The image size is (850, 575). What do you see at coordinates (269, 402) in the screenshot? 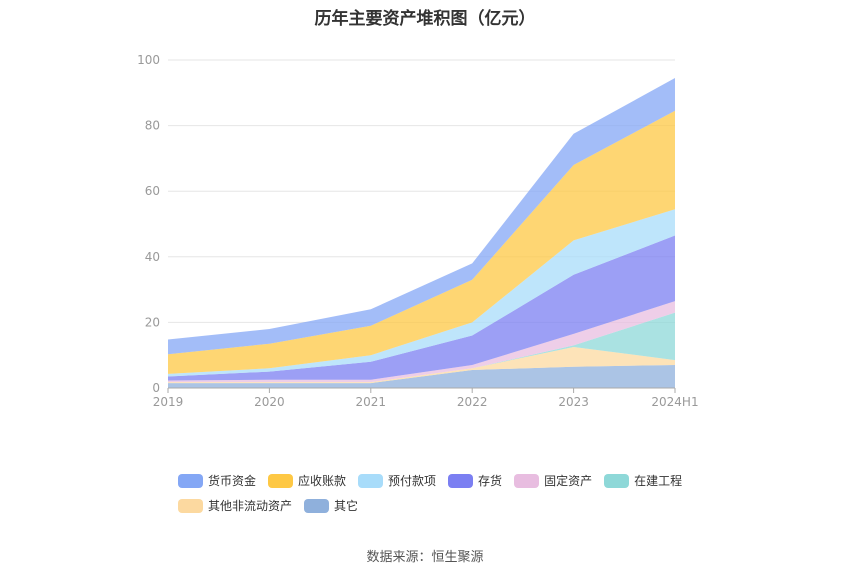
I see `x-tick-label: 2020` at bounding box center [269, 402].